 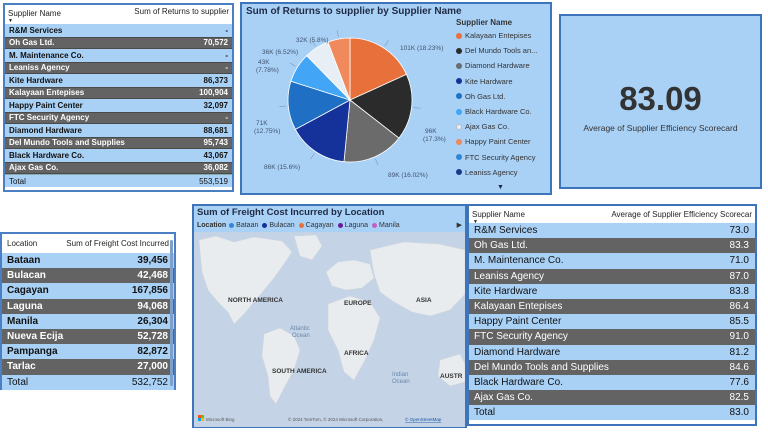 What do you see at coordinates (423, 419) in the screenshot?
I see `openstreetmap-link: © OpenStreetMap` at bounding box center [423, 419].